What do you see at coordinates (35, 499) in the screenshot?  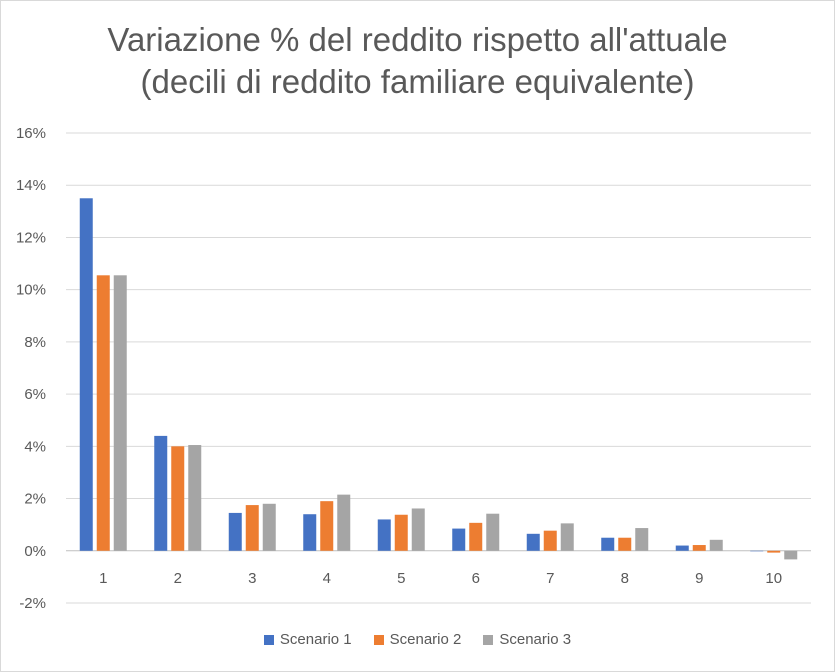 I see `y-tick-label: 2%` at bounding box center [35, 499].